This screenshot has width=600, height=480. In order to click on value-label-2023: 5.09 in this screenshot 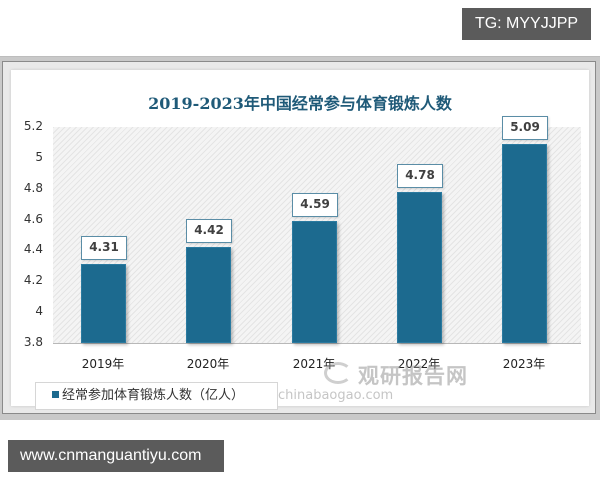, I will do `click(525, 128)`.